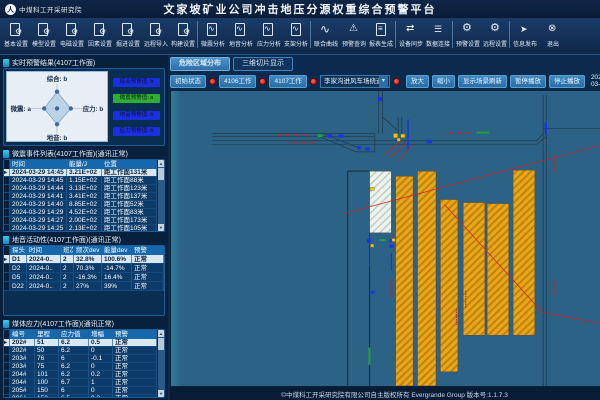 The height and width of the screenshot is (400, 600). I want to click on toolbar-item-label: 构建设置, so click(183, 44).